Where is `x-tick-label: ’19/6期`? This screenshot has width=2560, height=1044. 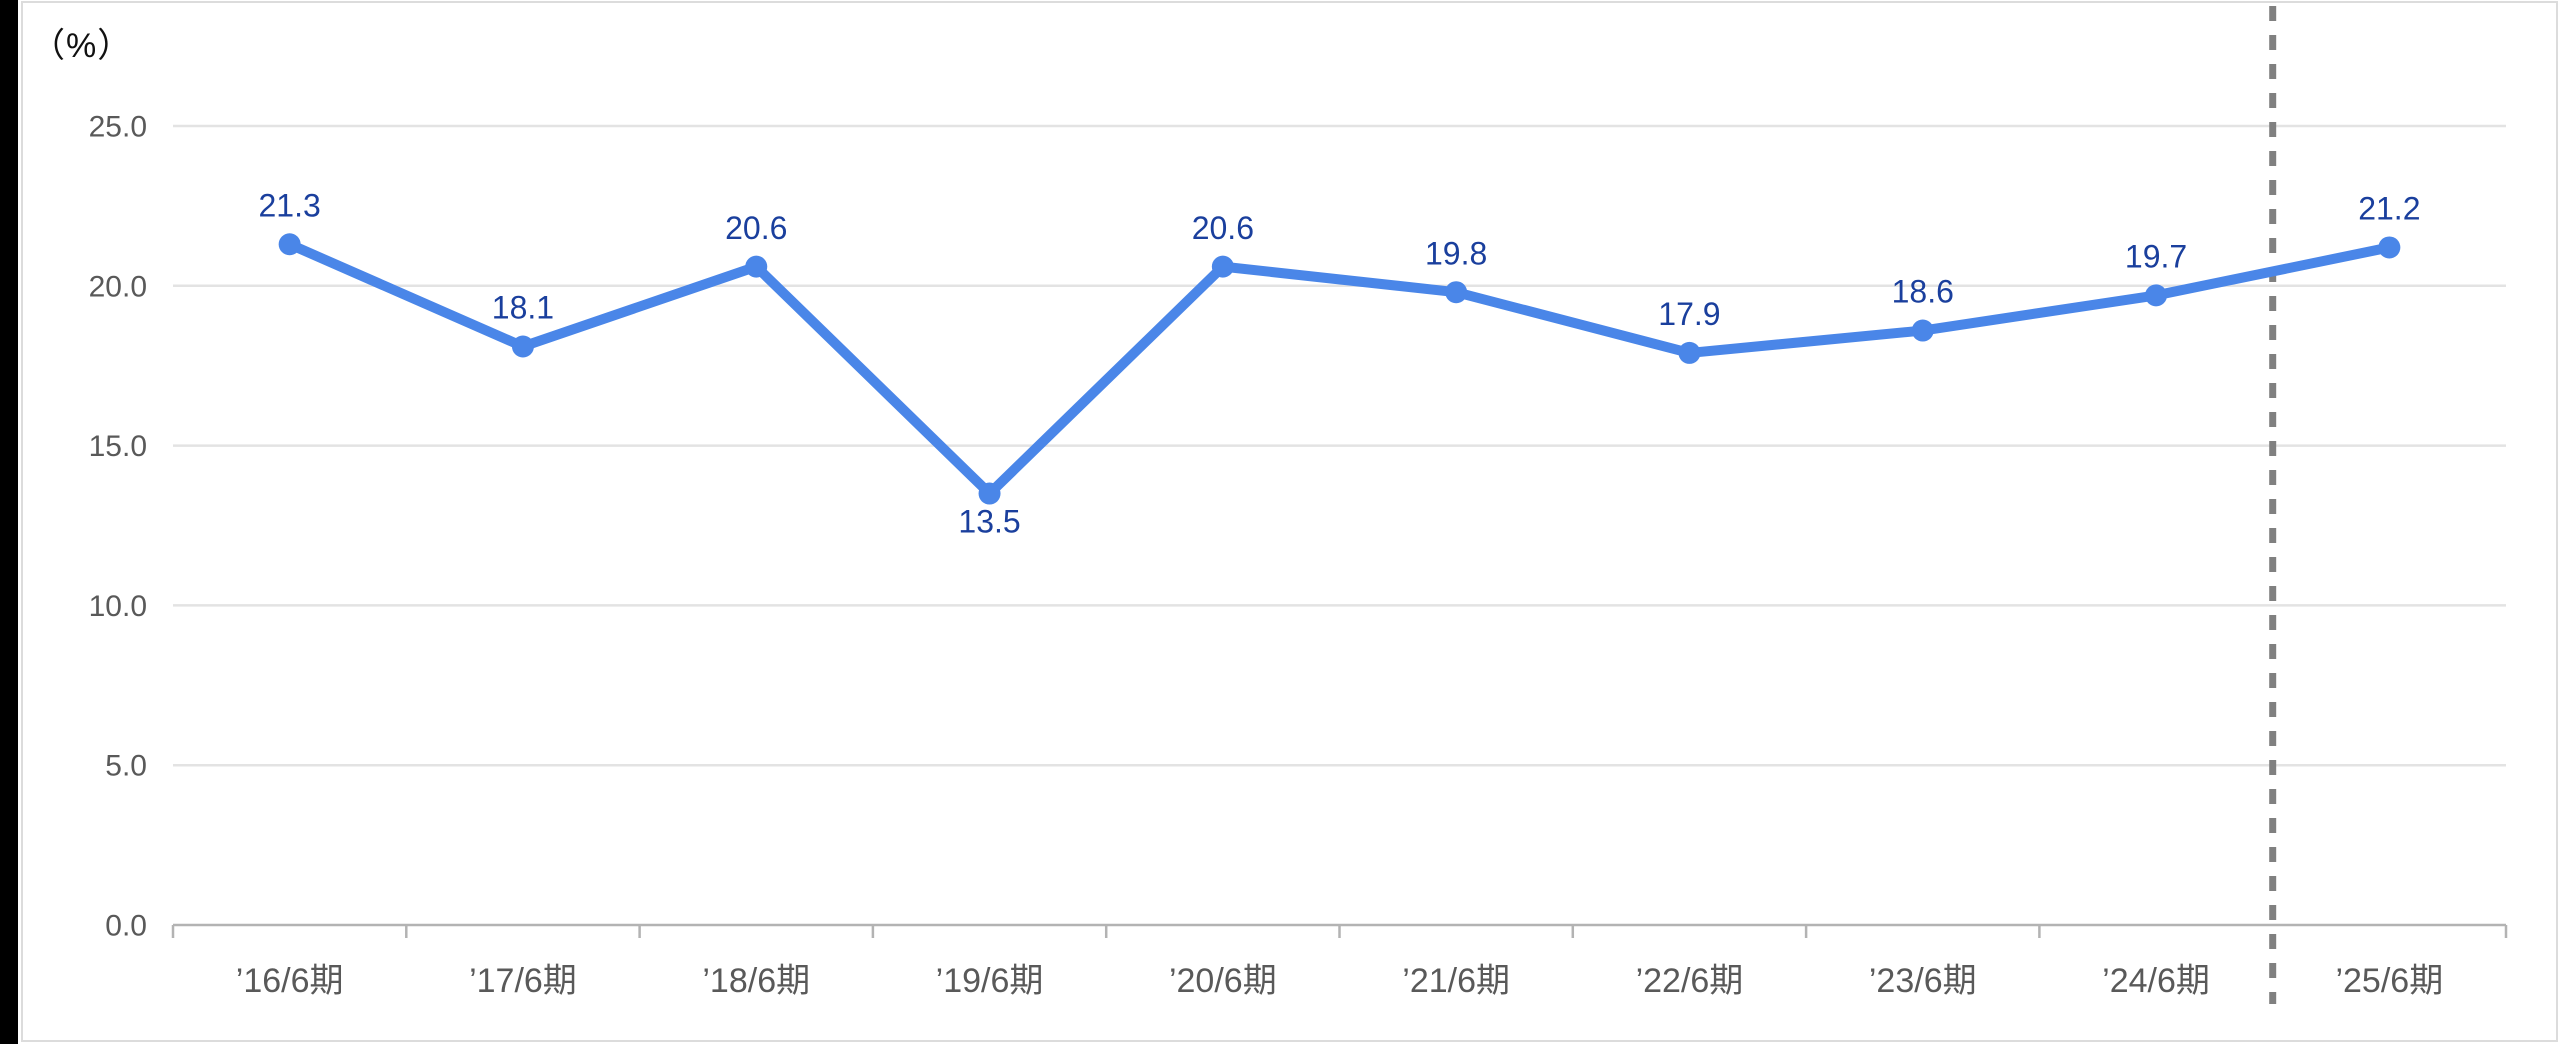
x-tick-label: ’19/6期 is located at coordinates (990, 981).